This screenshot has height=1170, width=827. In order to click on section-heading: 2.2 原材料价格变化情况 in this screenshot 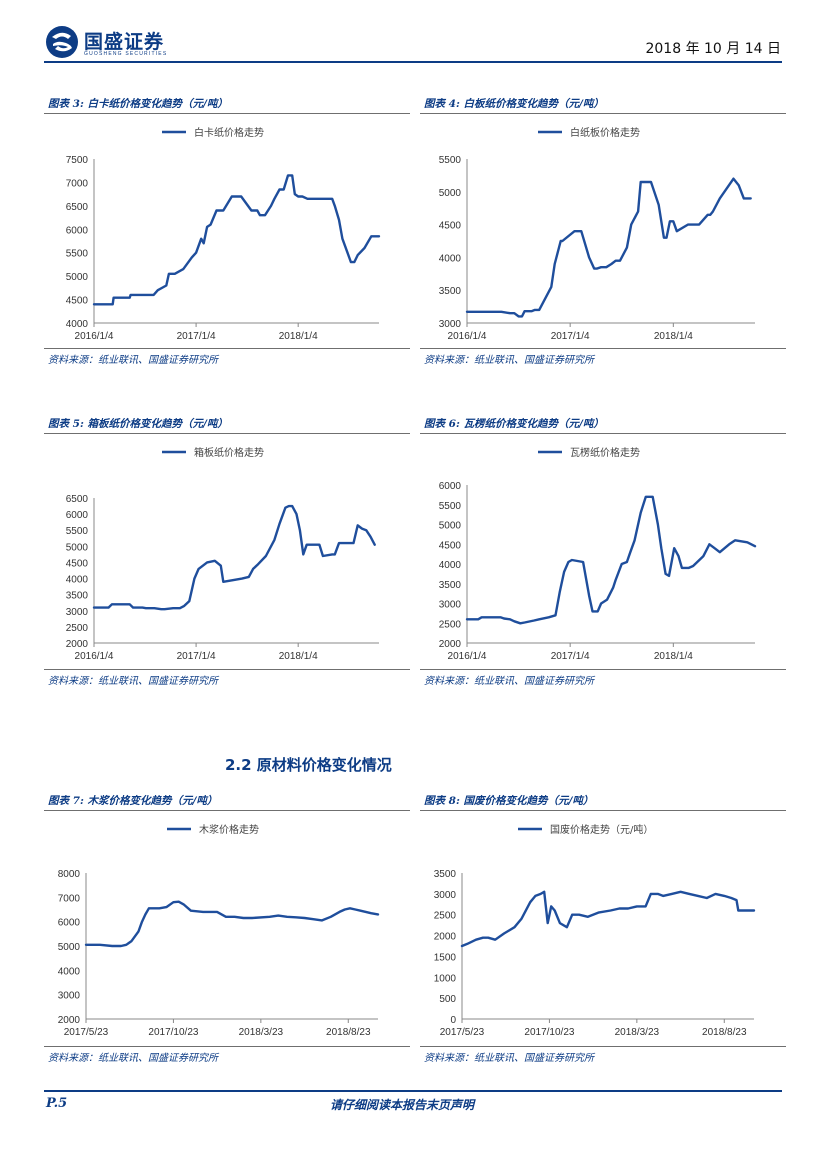, I will do `click(308, 765)`.